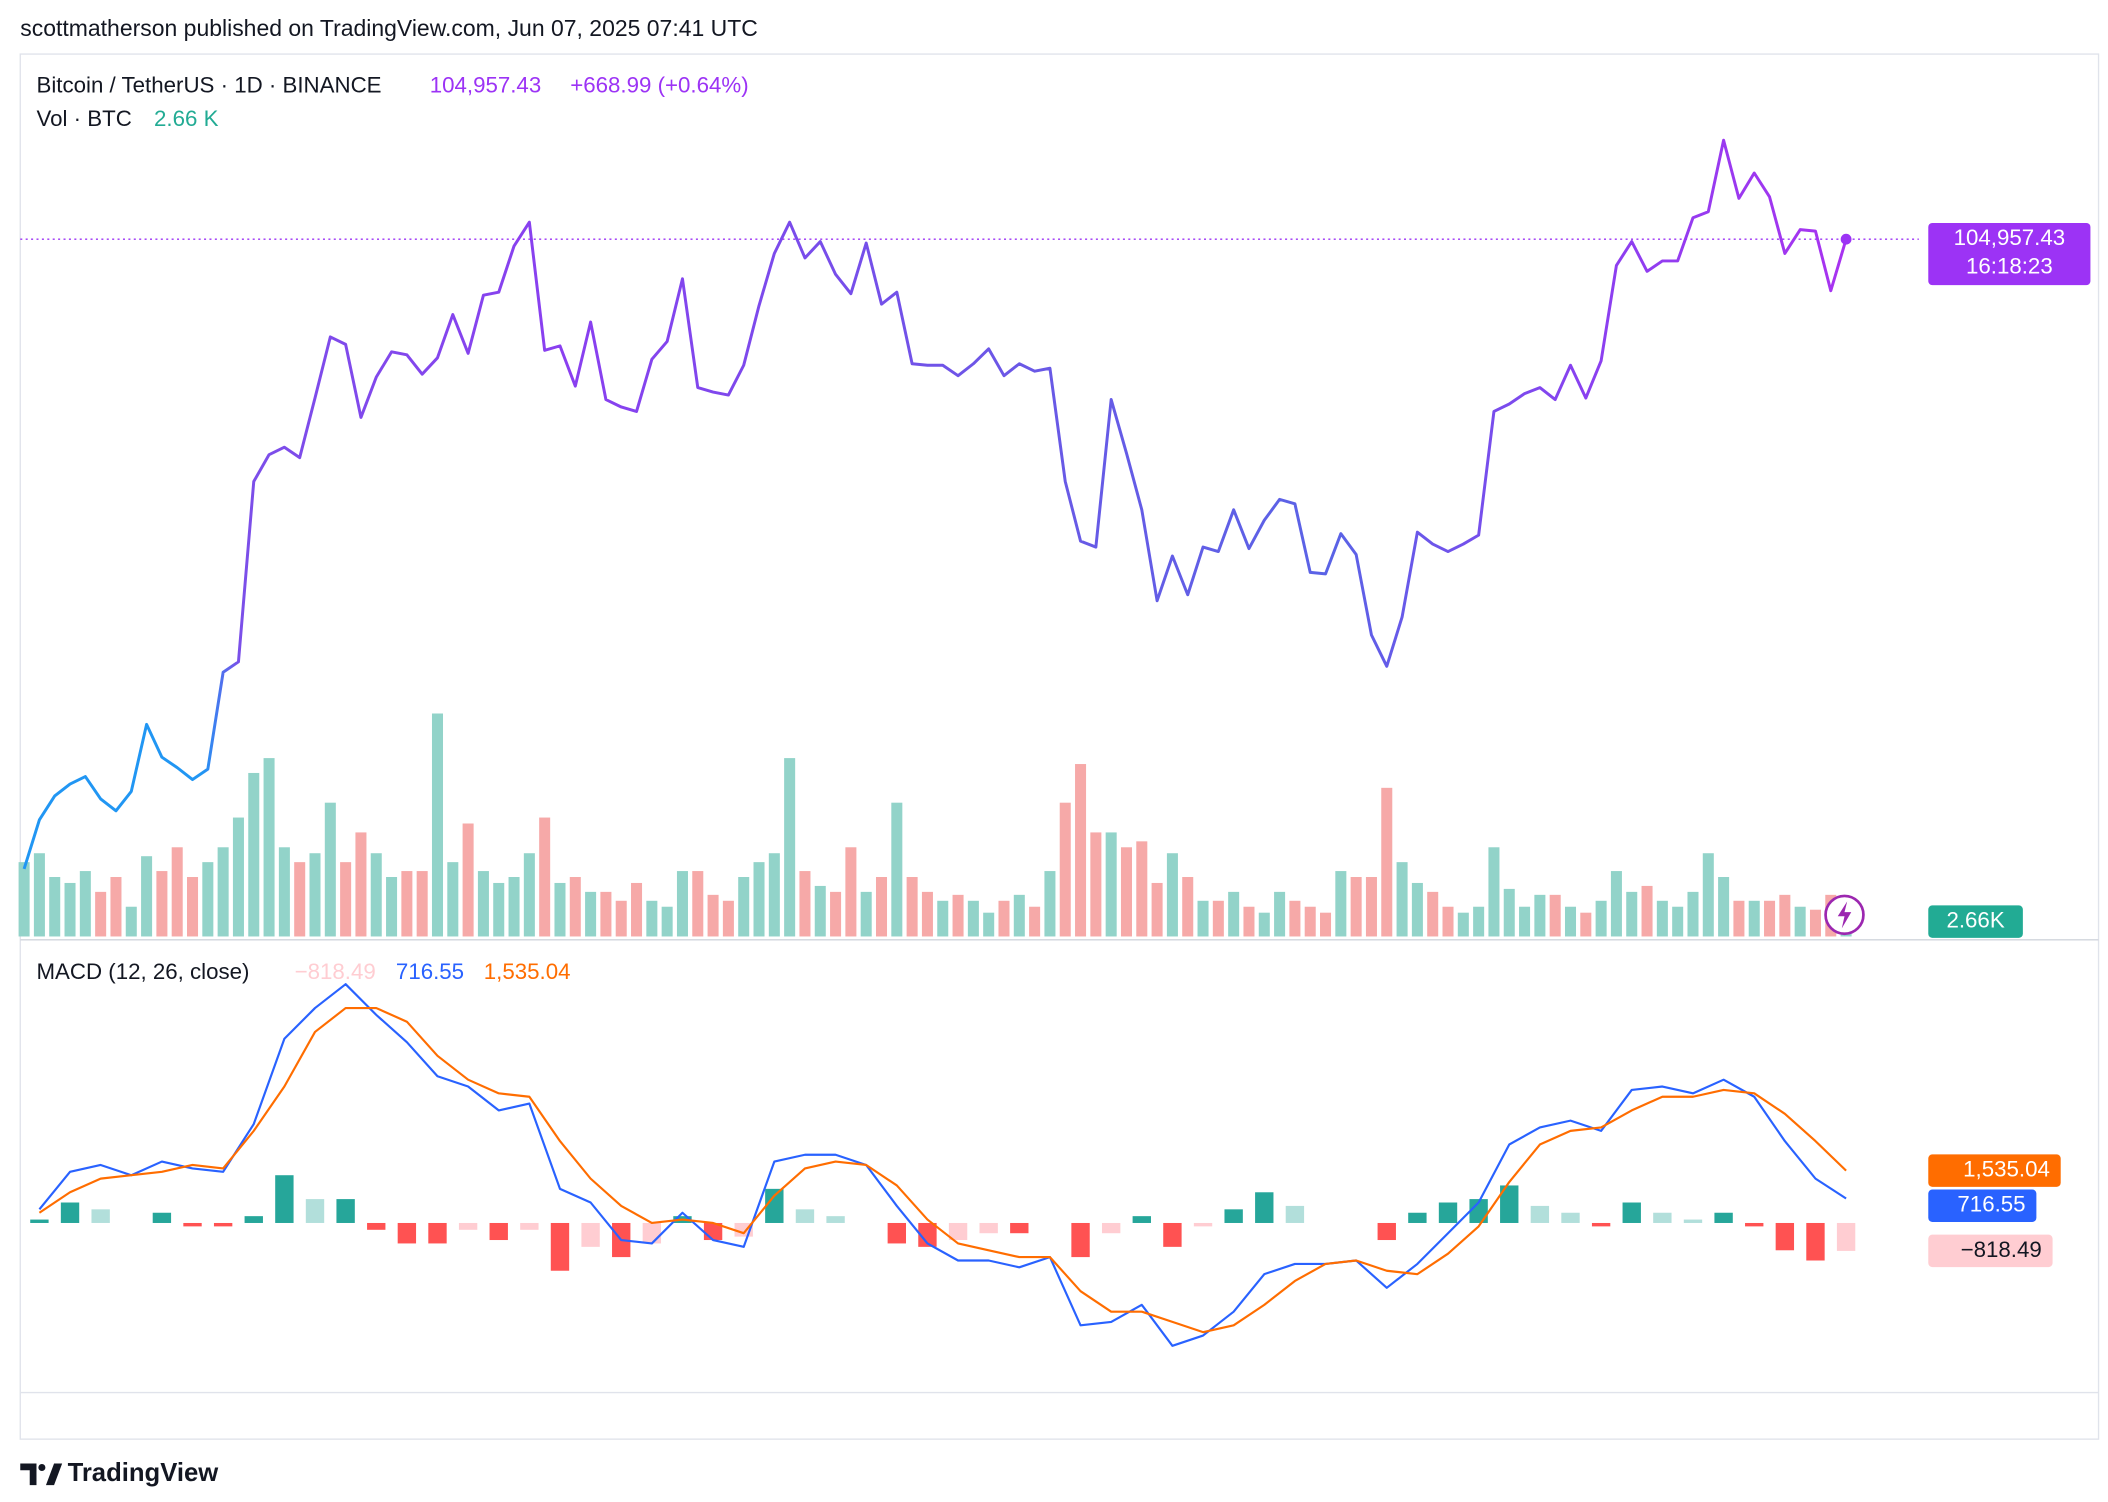 The image size is (2108, 1502). What do you see at coordinates (2010, 237) in the screenshot?
I see `price-tag-label: 104,957.43` at bounding box center [2010, 237].